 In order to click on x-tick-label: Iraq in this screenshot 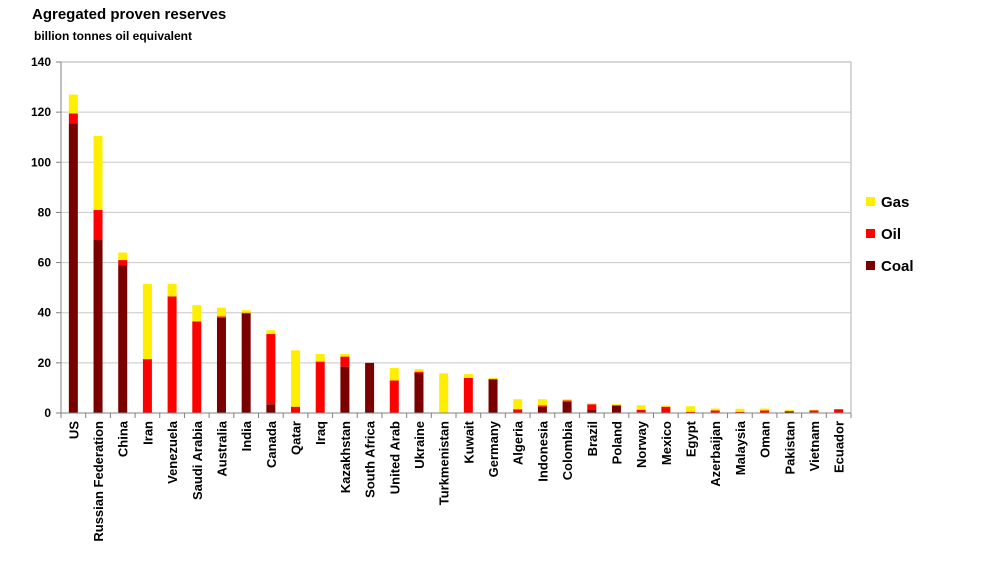, I will do `click(320, 433)`.